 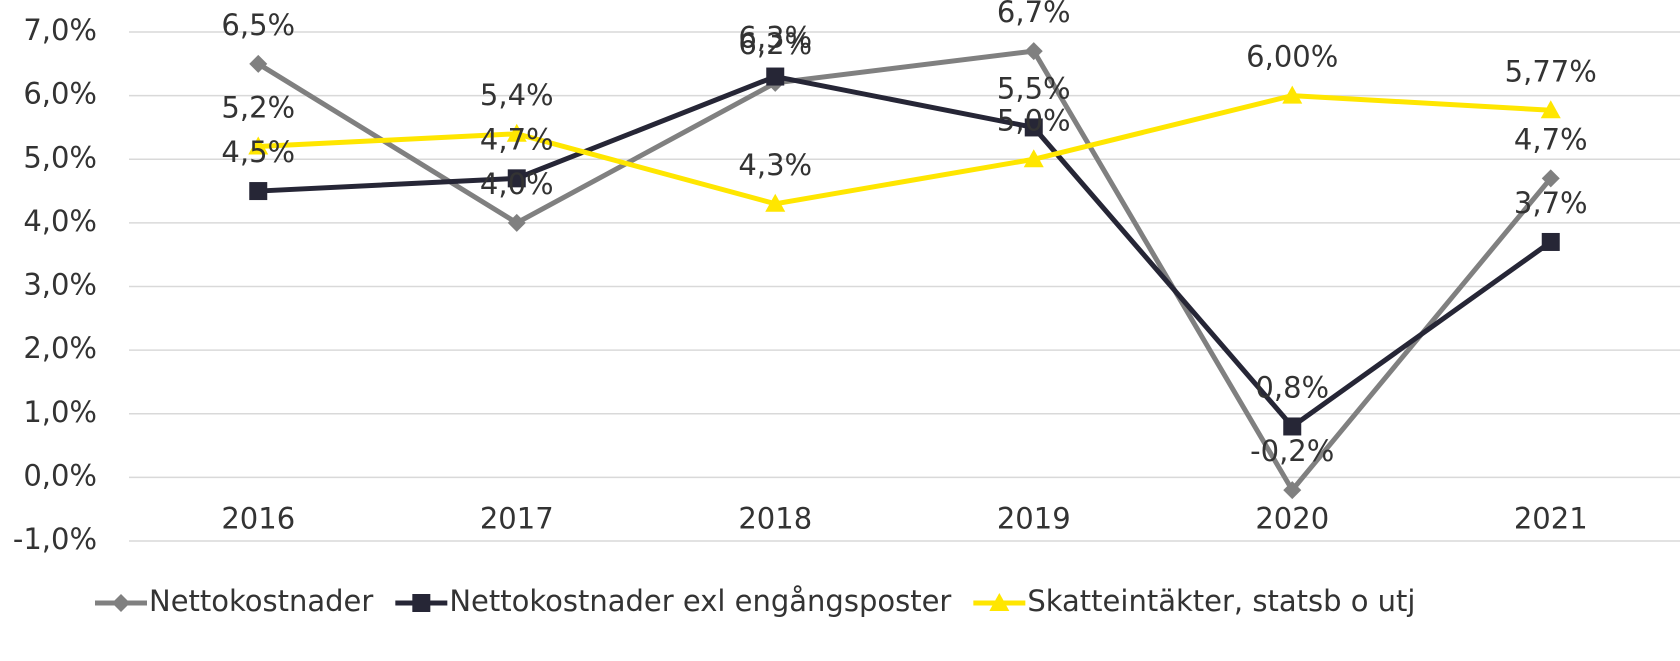 I want to click on data-label: 6,7%, so click(x=1034, y=14).